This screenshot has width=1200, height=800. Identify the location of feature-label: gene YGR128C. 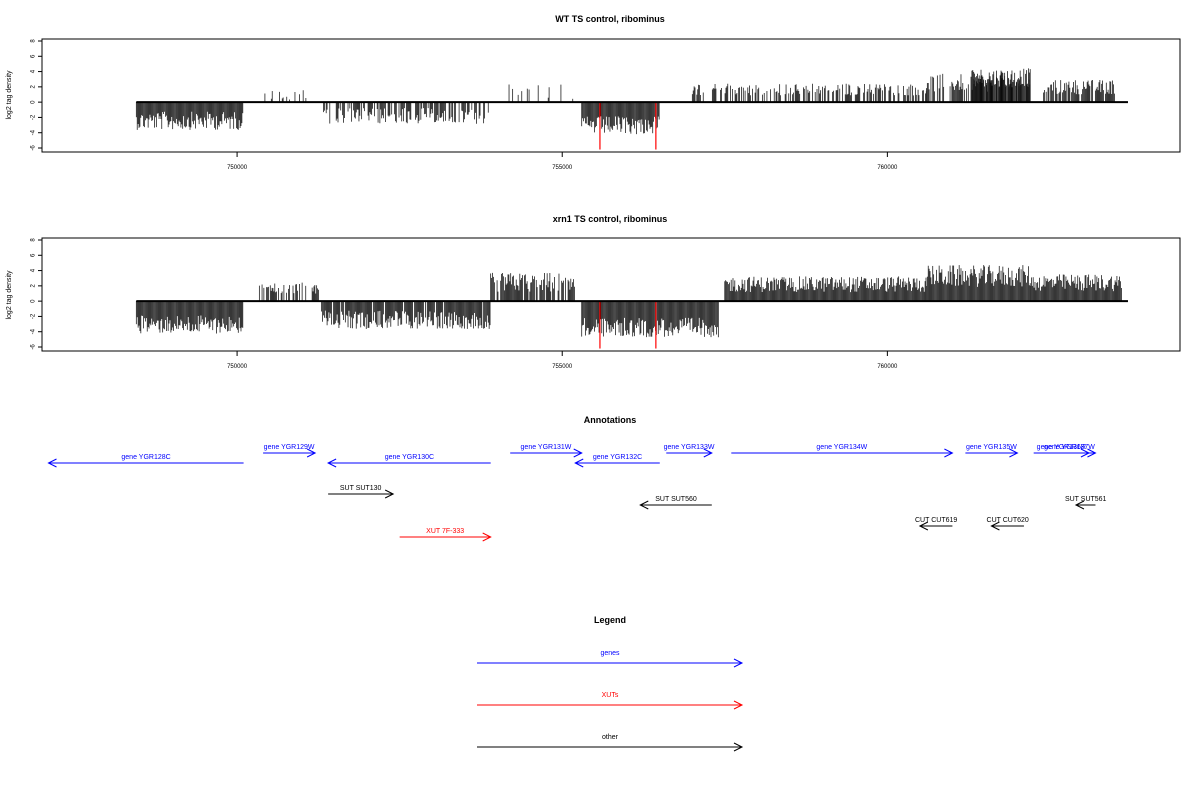
(145, 457).